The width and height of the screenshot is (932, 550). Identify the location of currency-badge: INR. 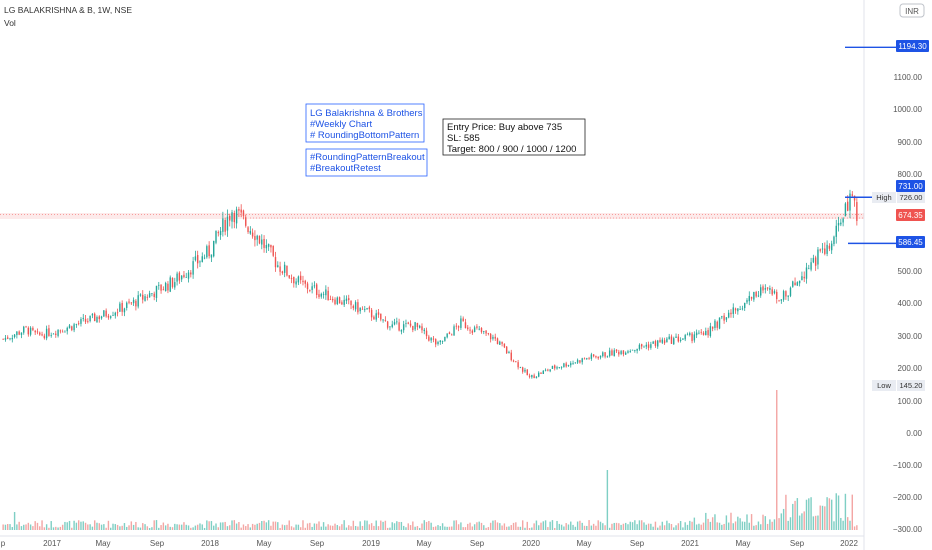
(912, 10).